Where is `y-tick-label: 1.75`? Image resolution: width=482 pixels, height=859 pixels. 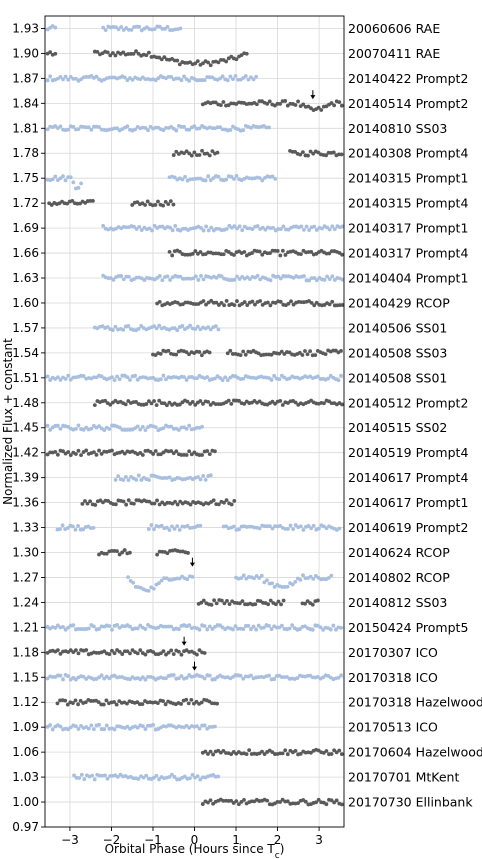
y-tick-label: 1.75 is located at coordinates (25, 178).